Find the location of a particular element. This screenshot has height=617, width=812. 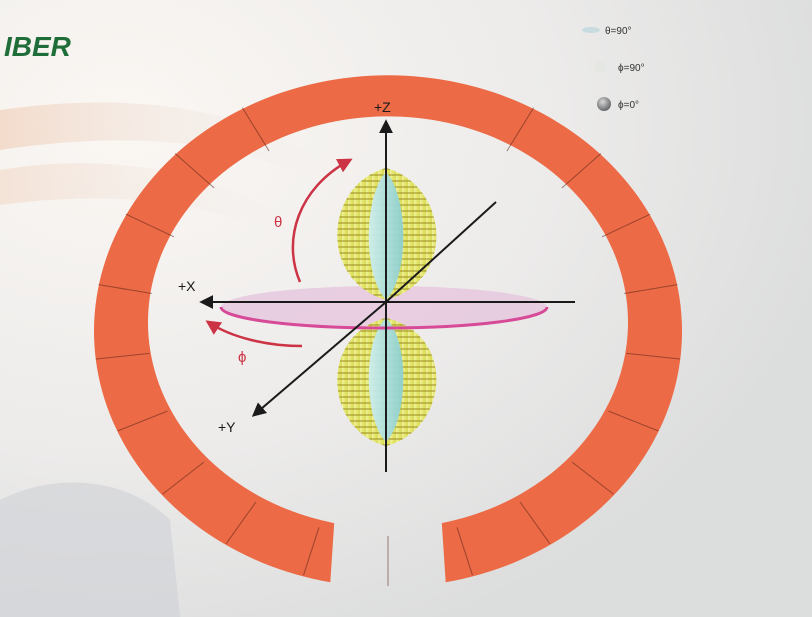

sphere-icon is located at coordinates (604, 104).